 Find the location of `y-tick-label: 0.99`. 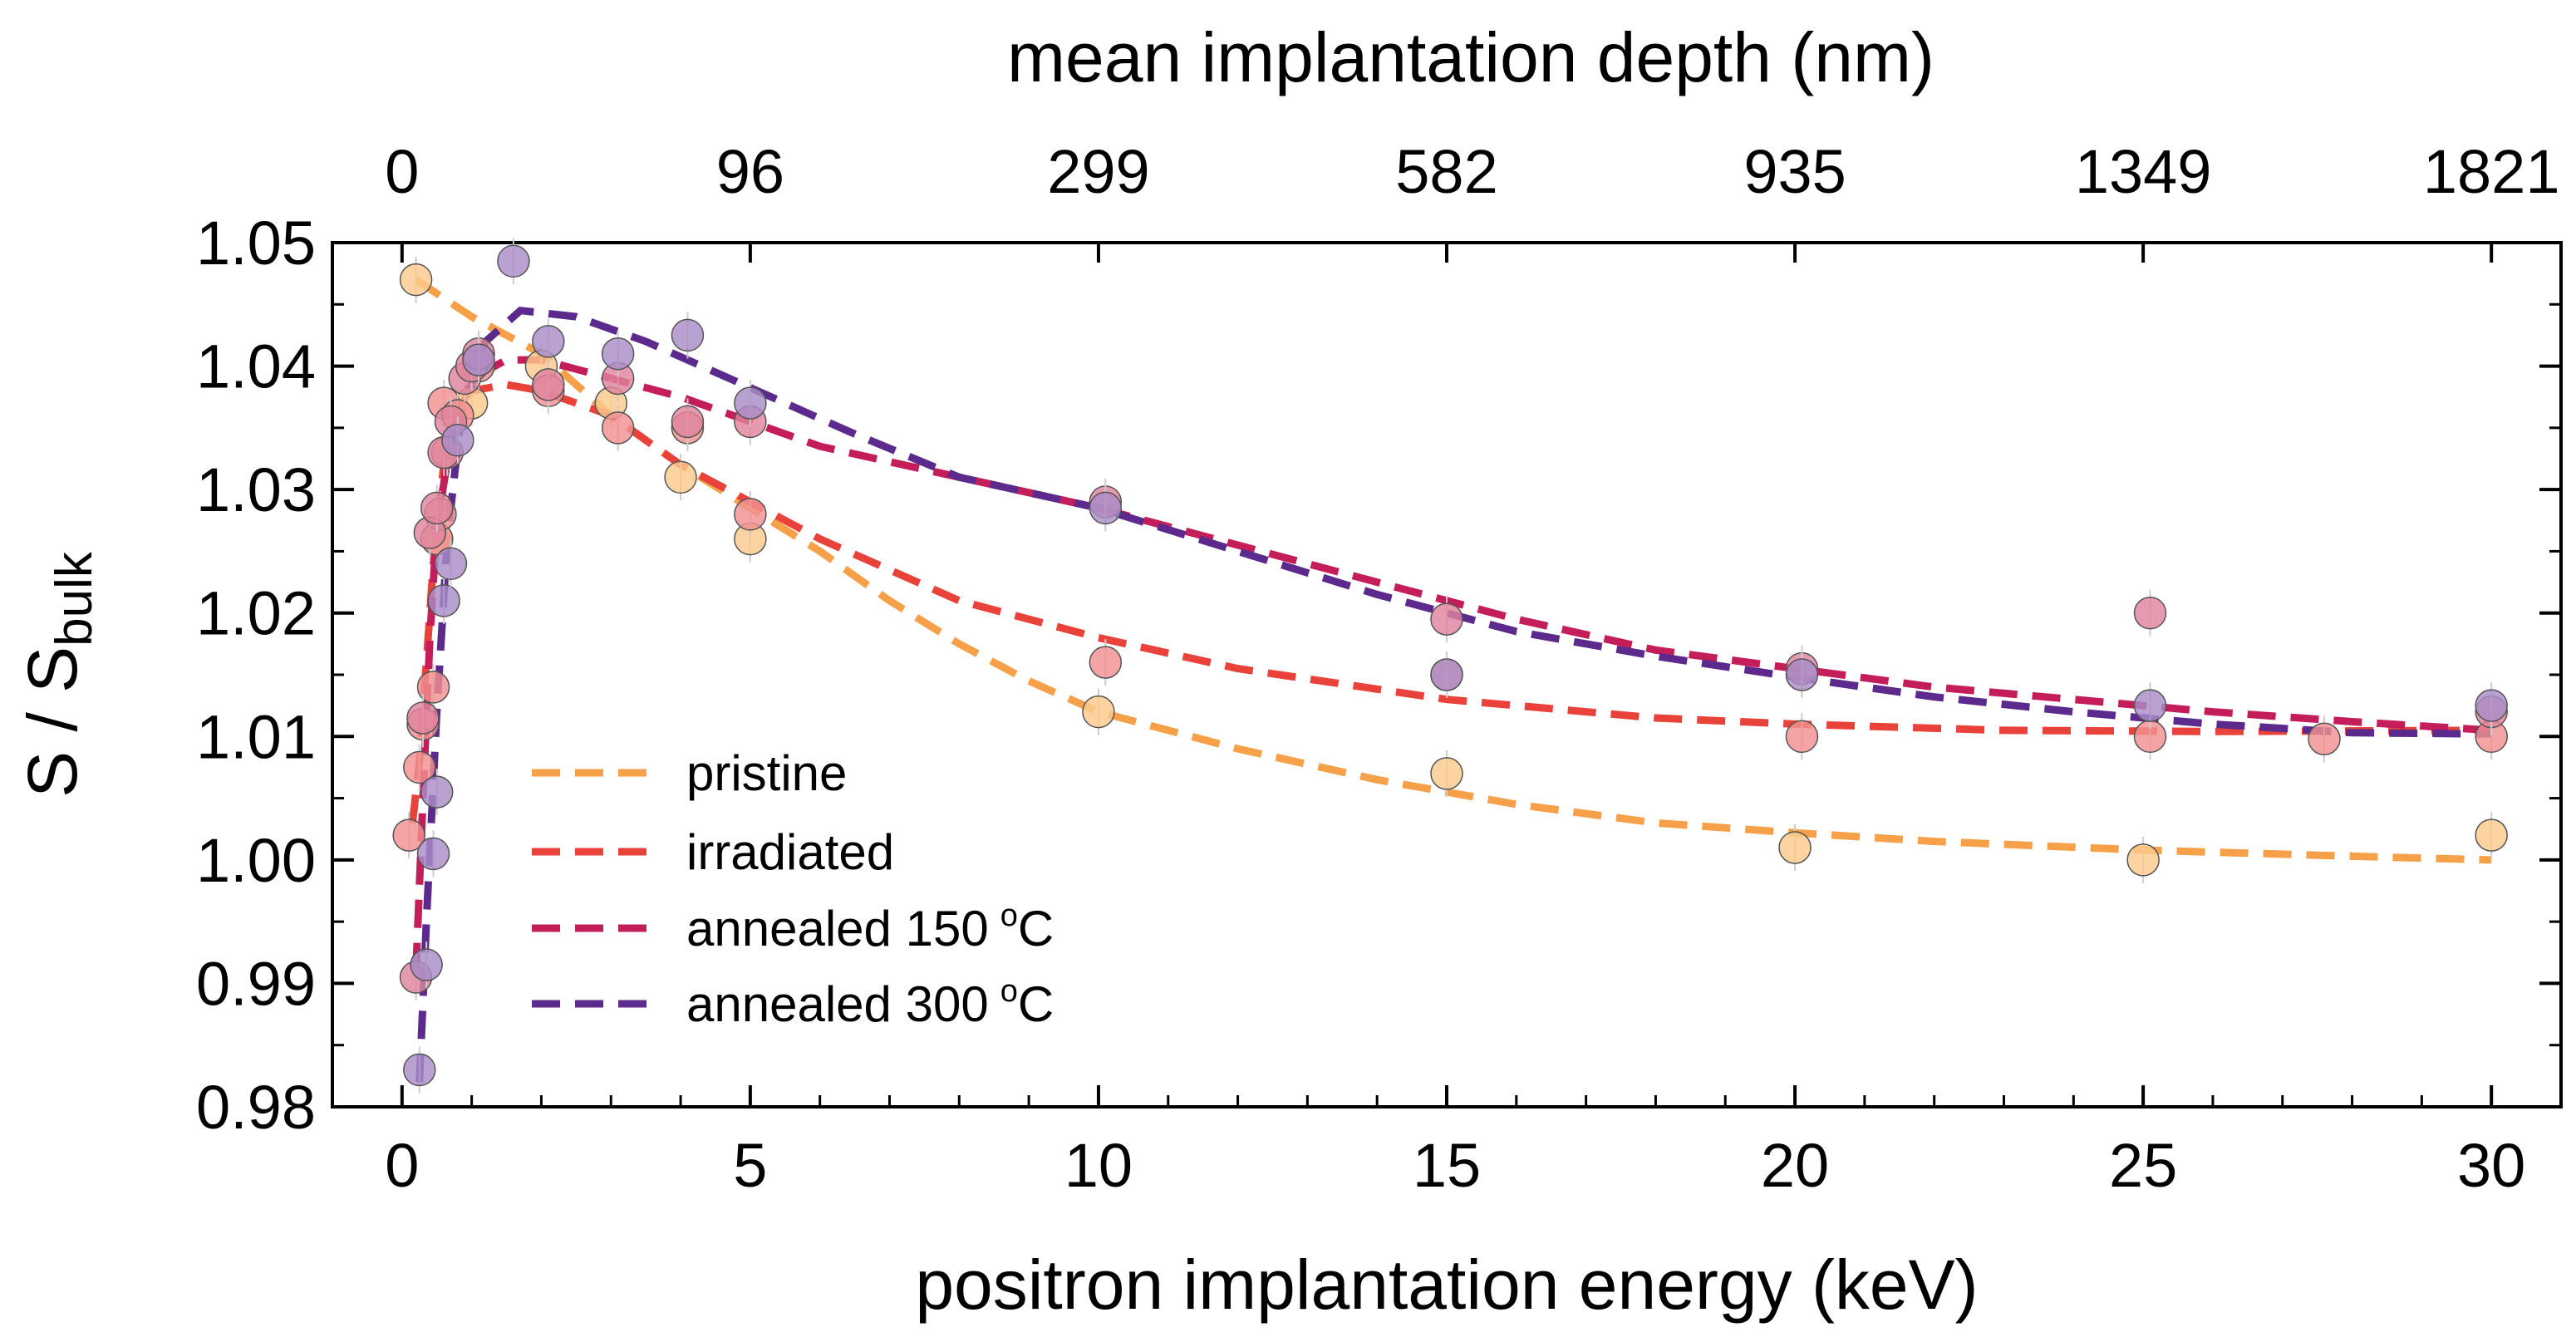

y-tick-label: 0.99 is located at coordinates (256, 983).